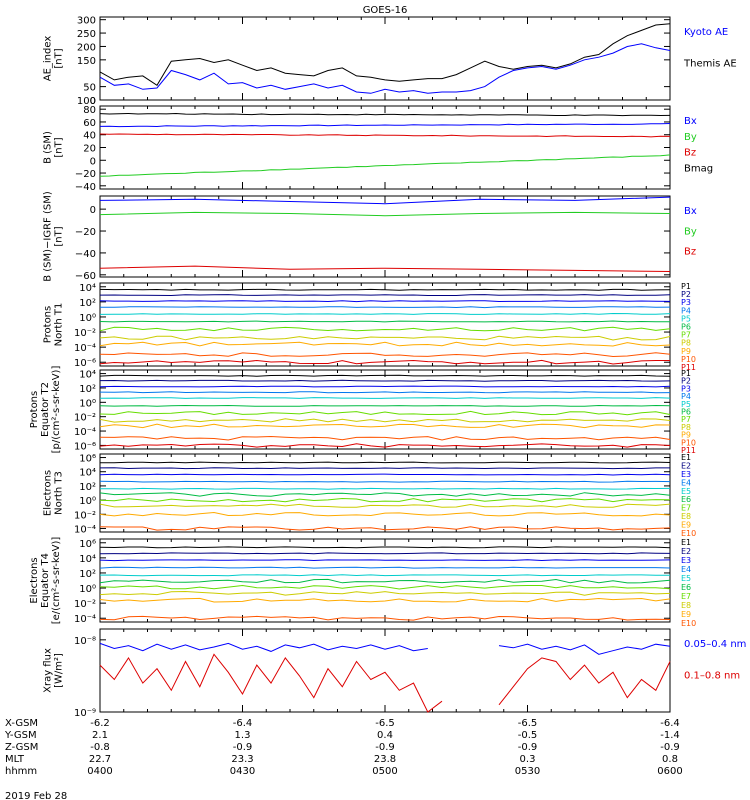  I want to click on y-tick-label: −40, so click(85, 254).